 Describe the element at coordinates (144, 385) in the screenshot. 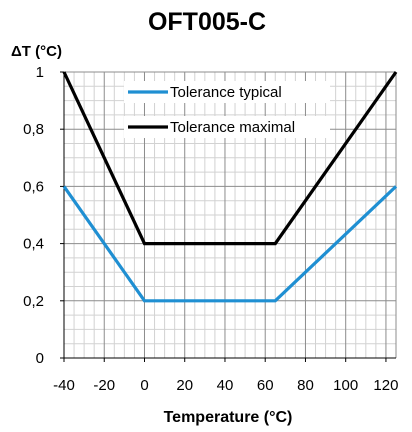

I see `x-tick-label: 0` at that location.